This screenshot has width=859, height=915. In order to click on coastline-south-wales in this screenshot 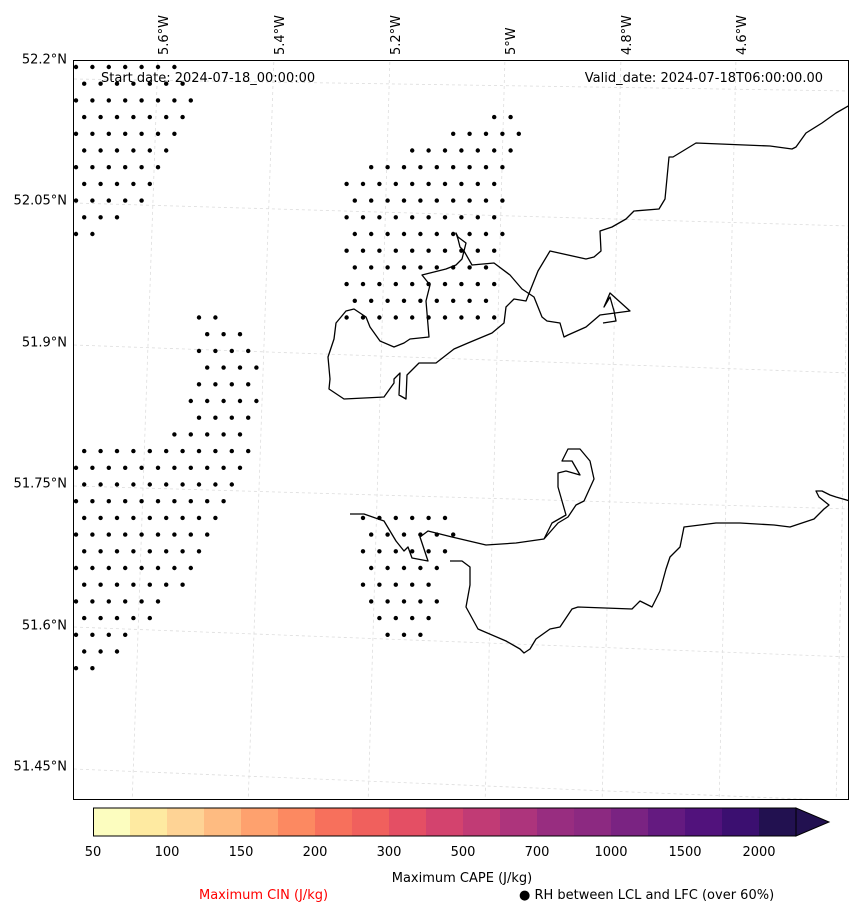, I will do `click(472, 505)`.